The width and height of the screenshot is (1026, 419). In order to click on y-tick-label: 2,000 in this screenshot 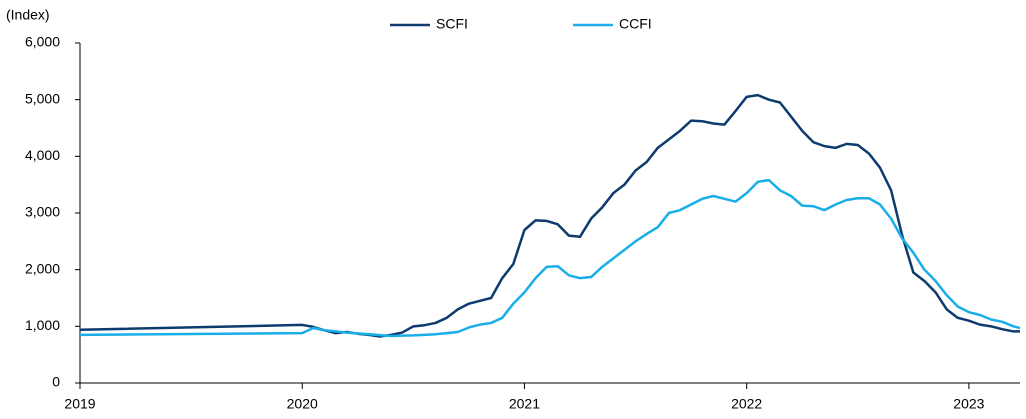, I will do `click(42, 268)`.